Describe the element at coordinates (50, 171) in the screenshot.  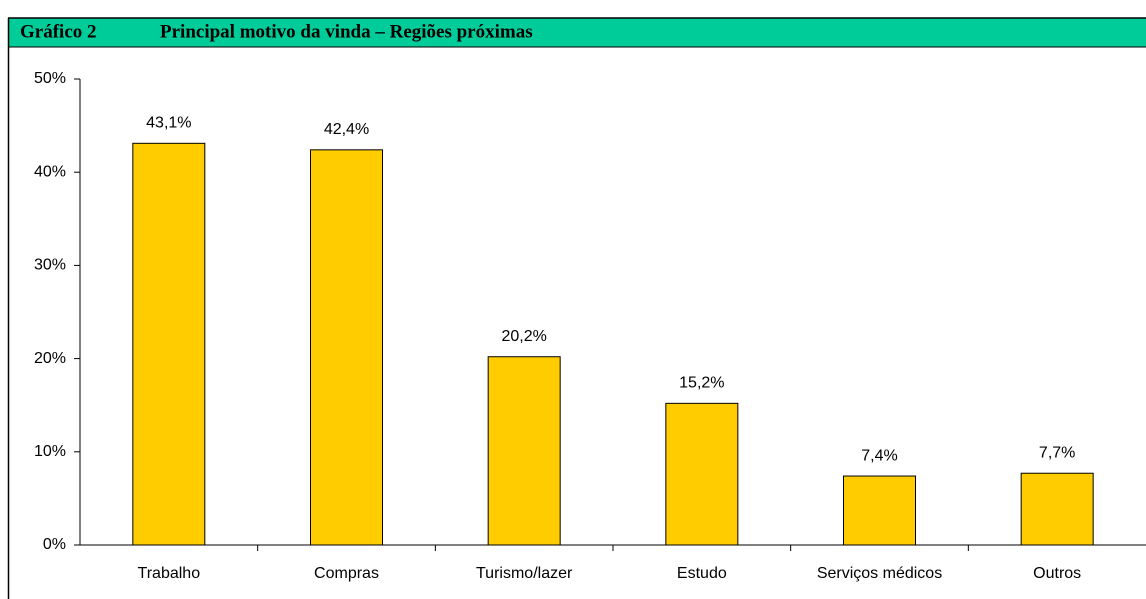
I see `y-tick-label: 40%` at that location.